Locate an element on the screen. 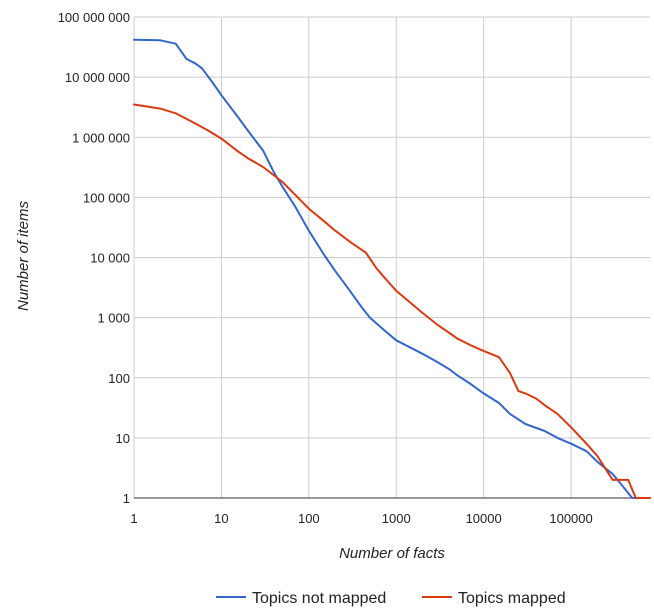 This screenshot has width=654, height=610. y-axis-title: Number of items is located at coordinates (23, 255).